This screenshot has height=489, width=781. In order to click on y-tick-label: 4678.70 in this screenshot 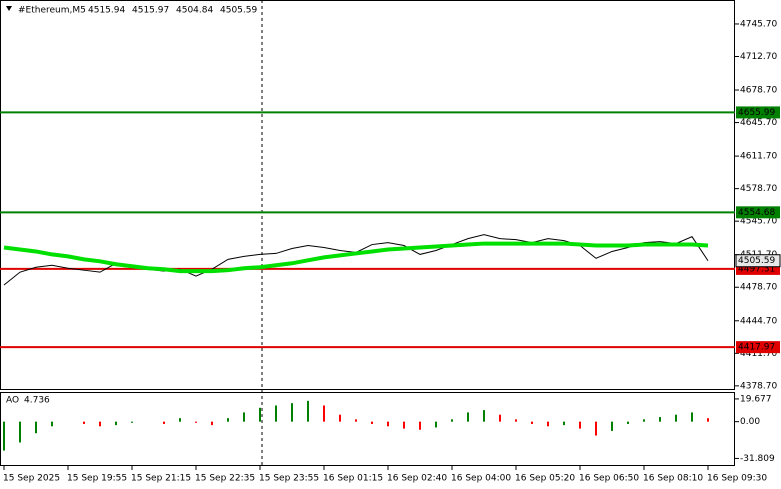, I will do `click(758, 91)`.